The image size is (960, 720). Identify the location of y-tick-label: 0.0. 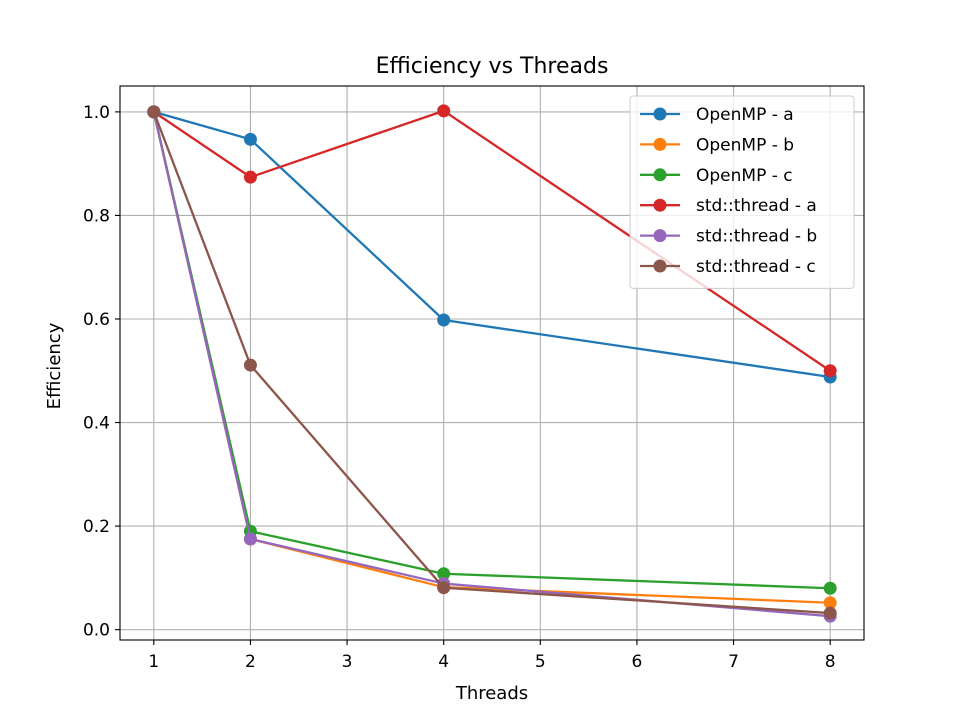
(96, 631).